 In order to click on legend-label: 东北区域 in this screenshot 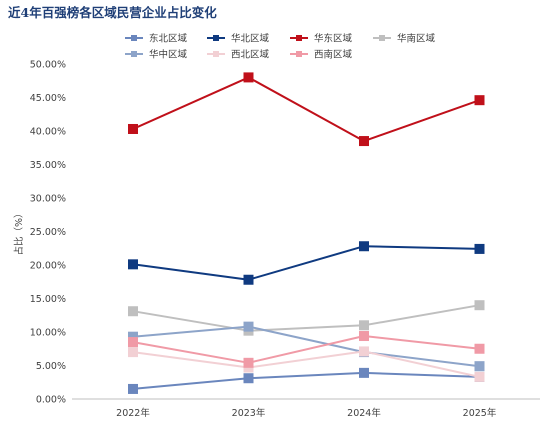, I will do `click(168, 39)`.